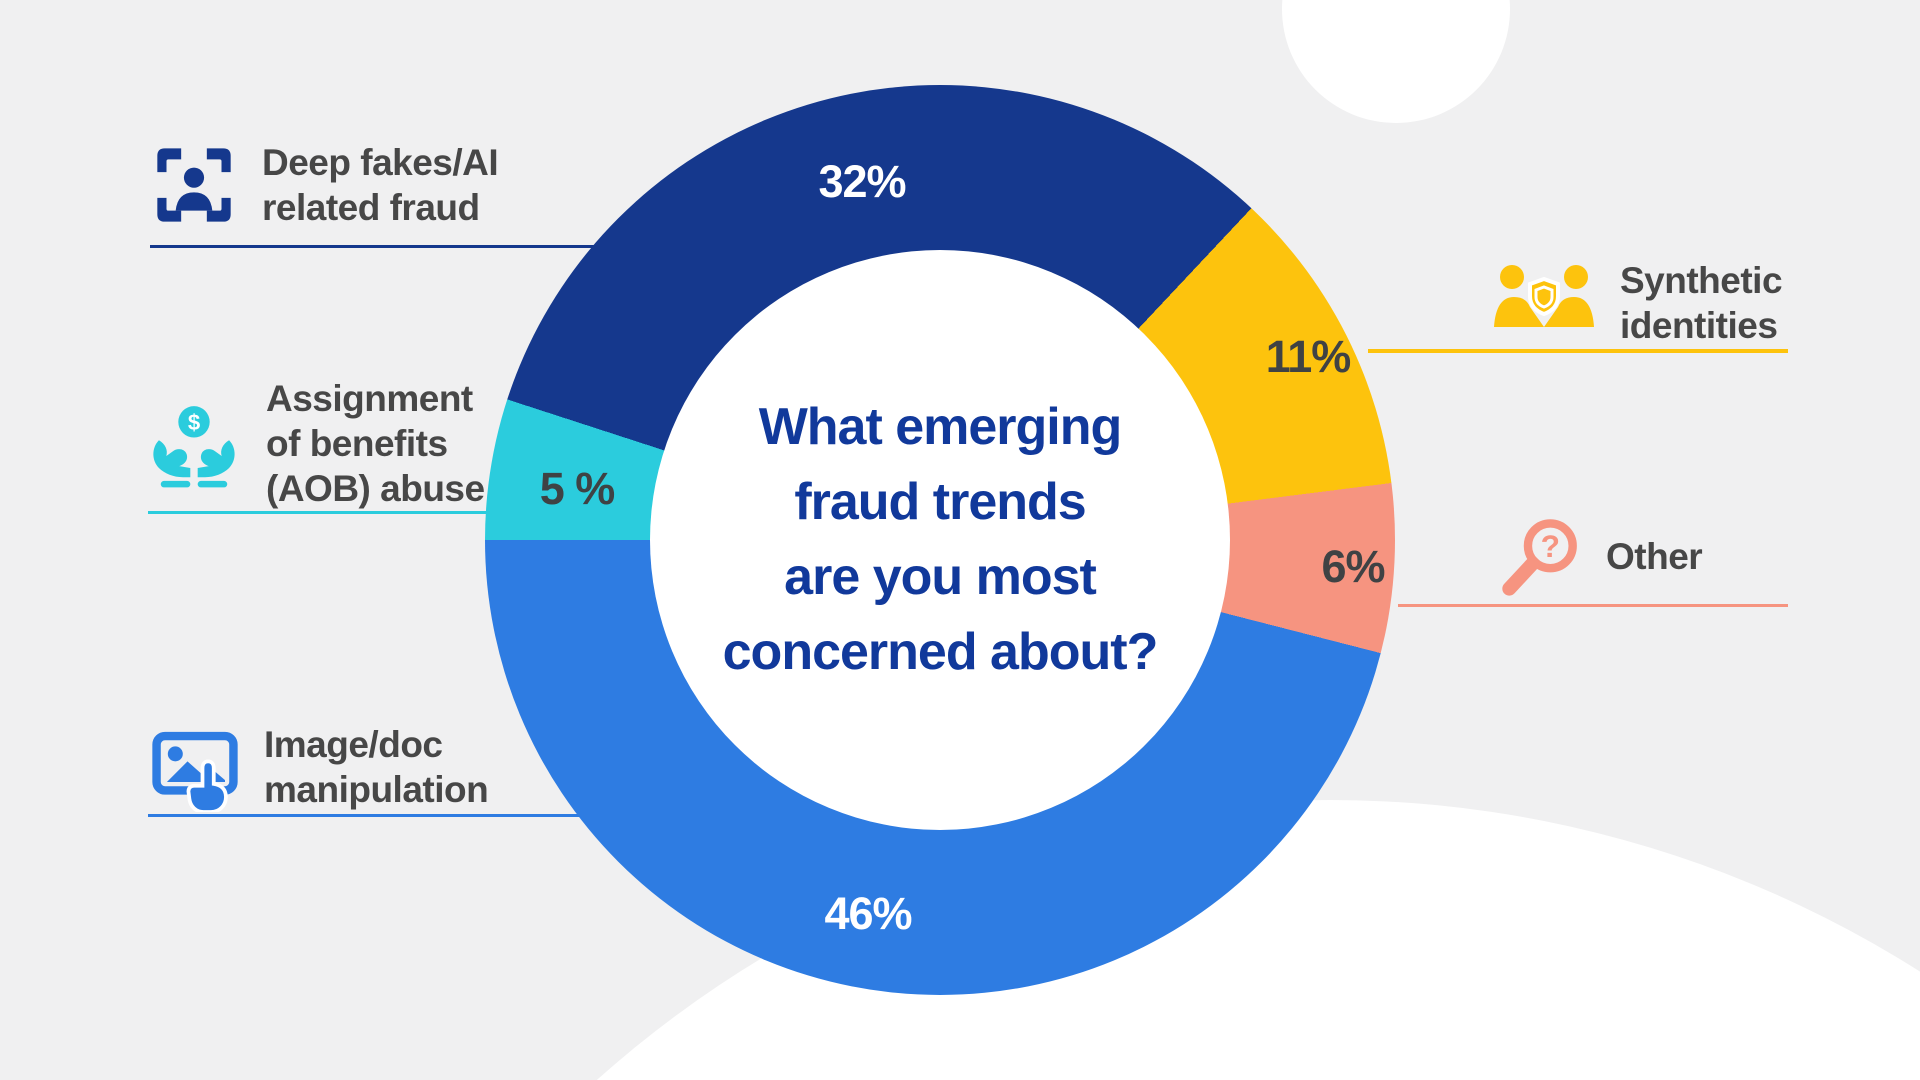 This screenshot has height=1080, width=1920. Describe the element at coordinates (868, 913) in the screenshot. I see `pct-label-image-doc: 46%` at that location.